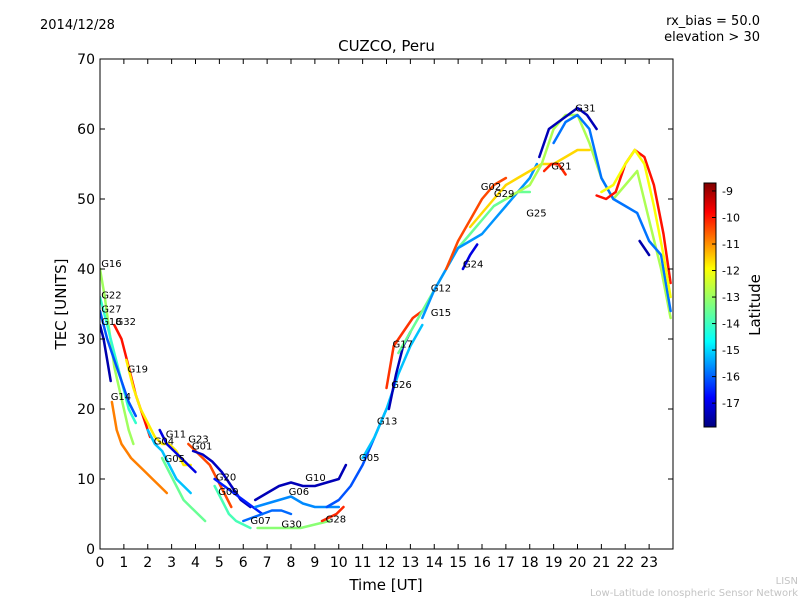 This screenshot has width=800, height=600. What do you see at coordinates (219, 563) in the screenshot?
I see `x-tick-label: 5` at bounding box center [219, 563].